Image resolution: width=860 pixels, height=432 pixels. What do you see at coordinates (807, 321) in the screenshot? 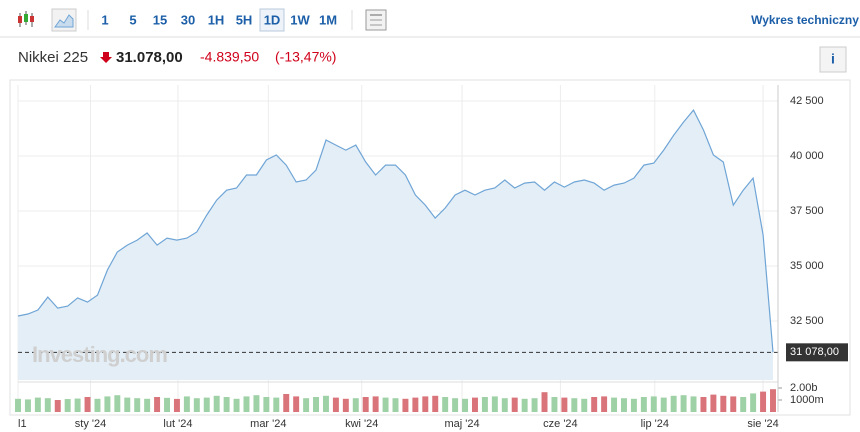
I see `y-tick-label: 32 500` at bounding box center [807, 321].